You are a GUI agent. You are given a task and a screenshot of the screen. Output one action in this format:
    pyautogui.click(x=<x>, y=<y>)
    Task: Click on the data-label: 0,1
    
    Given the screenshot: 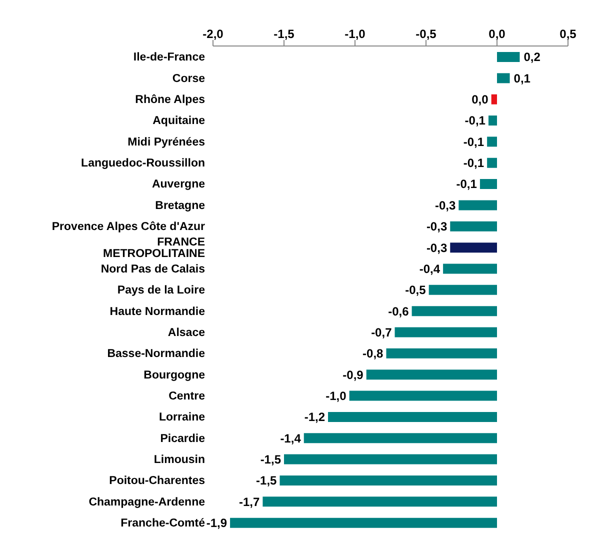 What is the action you would take?
    pyautogui.click(x=522, y=78)
    